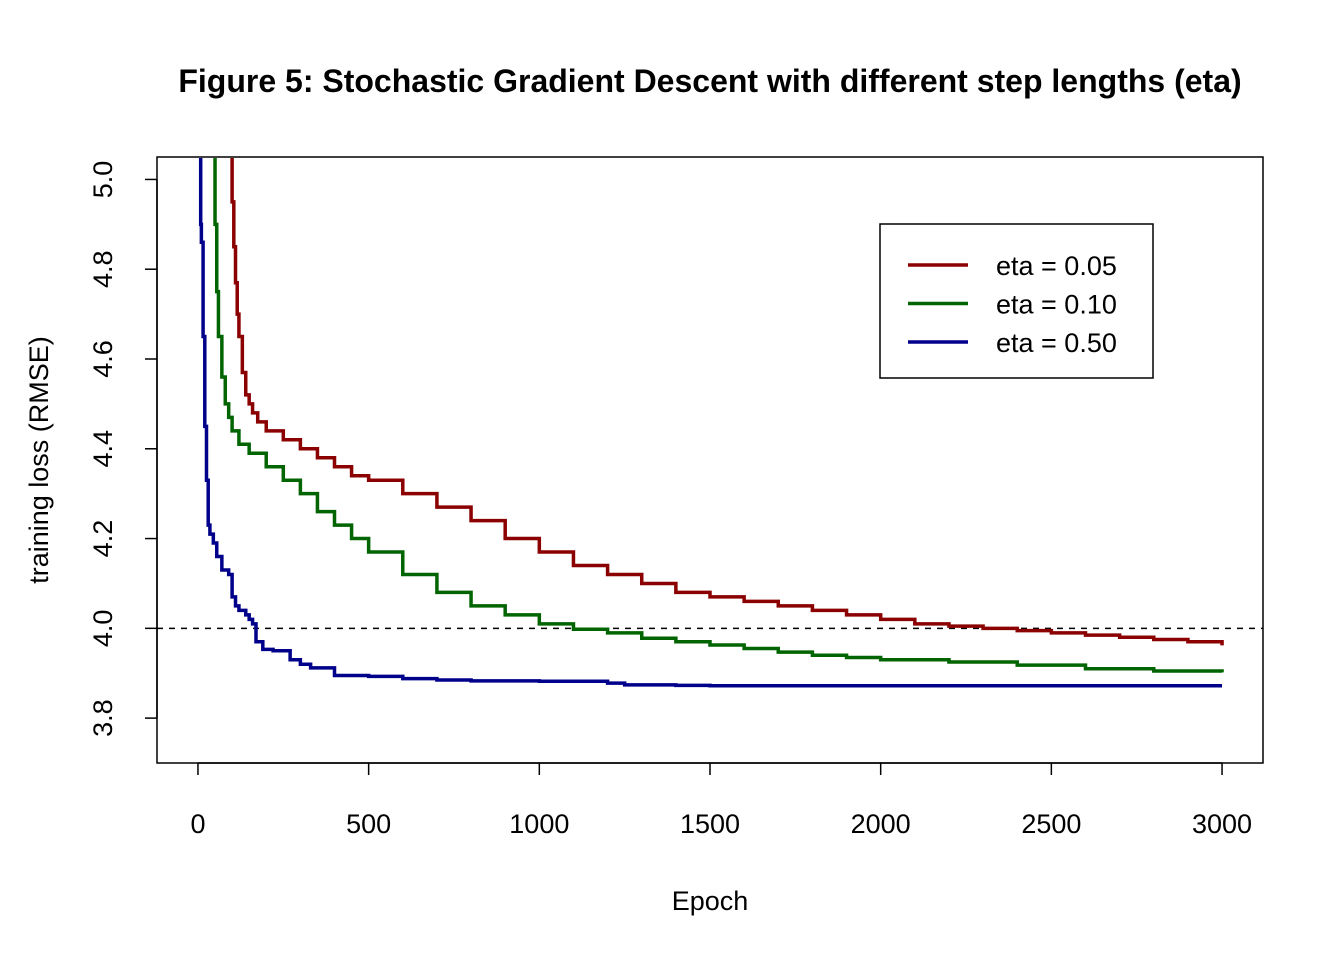 The width and height of the screenshot is (1344, 960). Describe the element at coordinates (103, 539) in the screenshot. I see `y-tick-label: 4.2` at that location.